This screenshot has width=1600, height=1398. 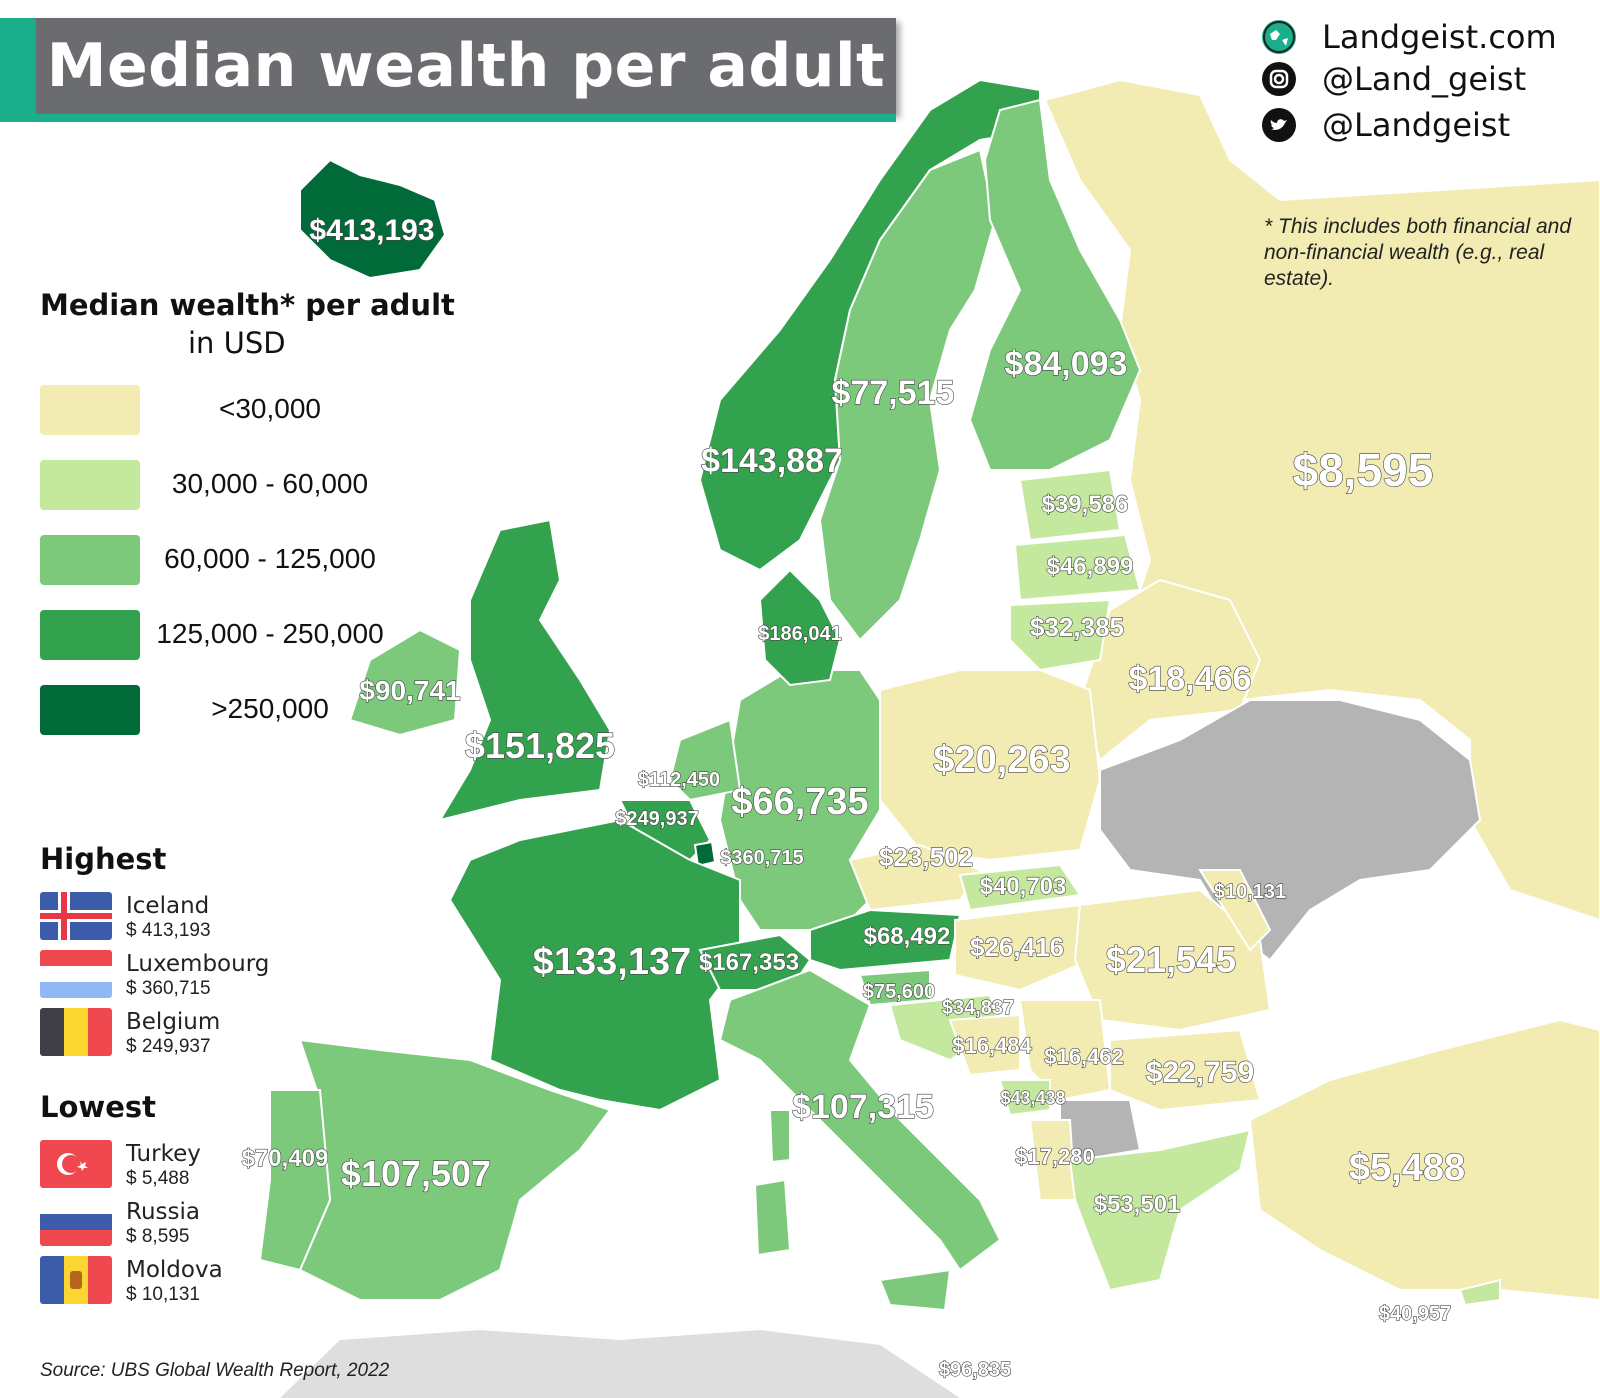 What do you see at coordinates (98, 1107) in the screenshot?
I see `lowest-heading: Lowest` at bounding box center [98, 1107].